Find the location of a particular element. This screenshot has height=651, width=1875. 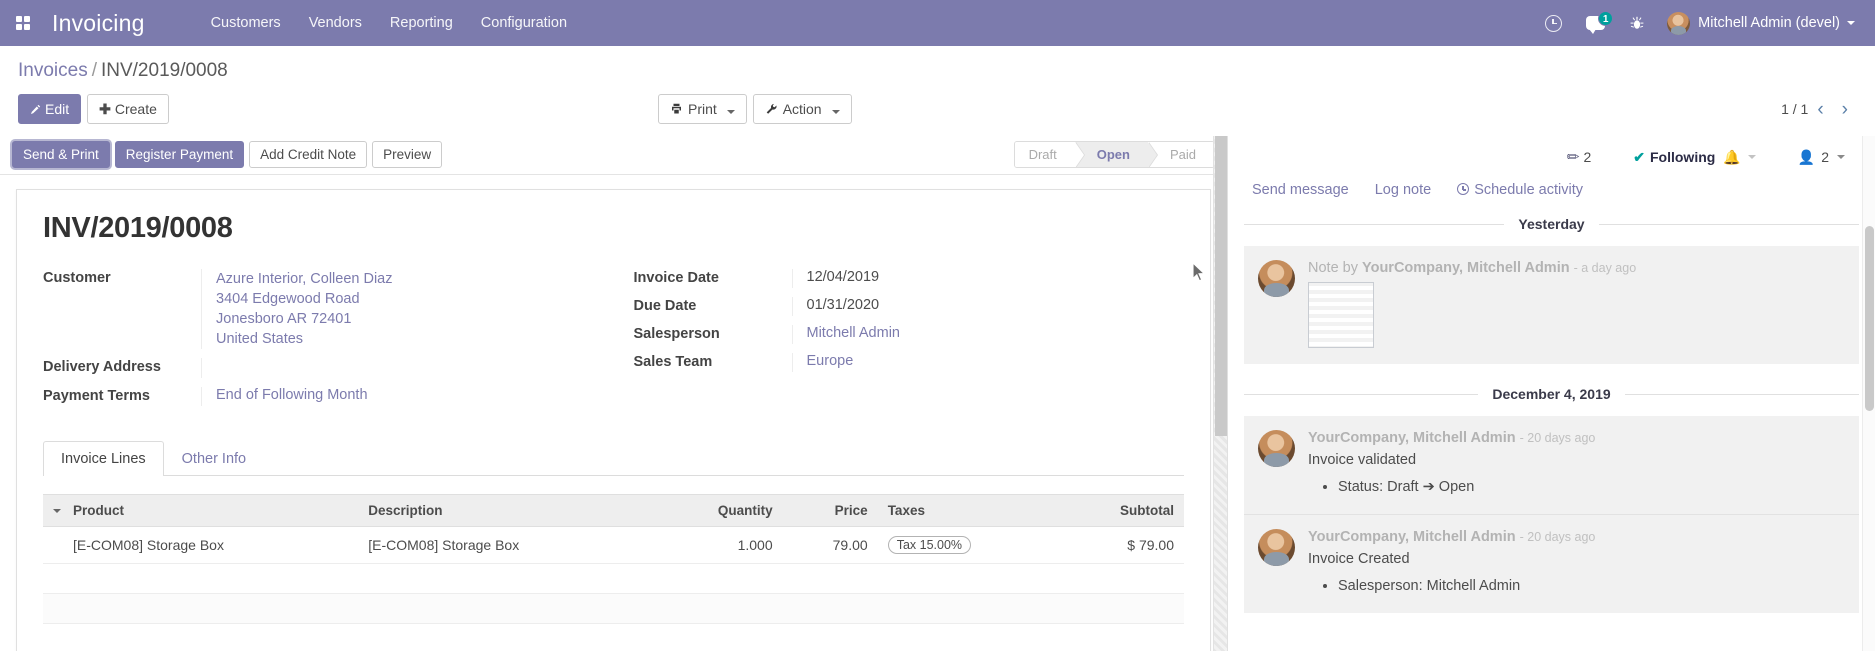

message-text: Invoice Created is located at coordinates (1359, 559).